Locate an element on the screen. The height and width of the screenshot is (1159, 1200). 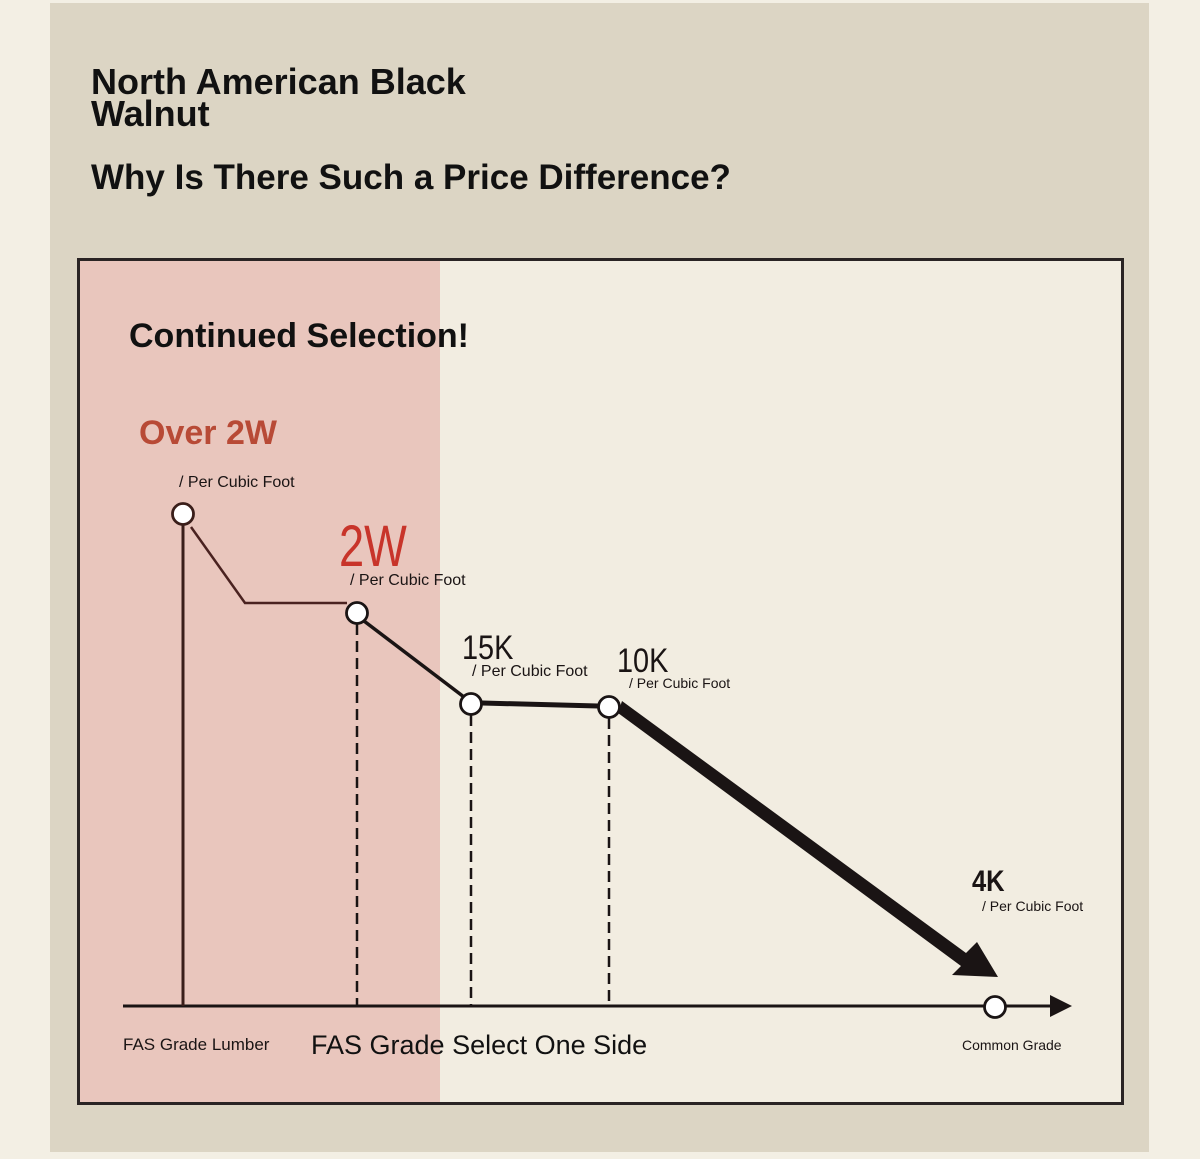
x-label-fas-select-one-side: FAS Grade Select One Side is located at coordinates (479, 1045).